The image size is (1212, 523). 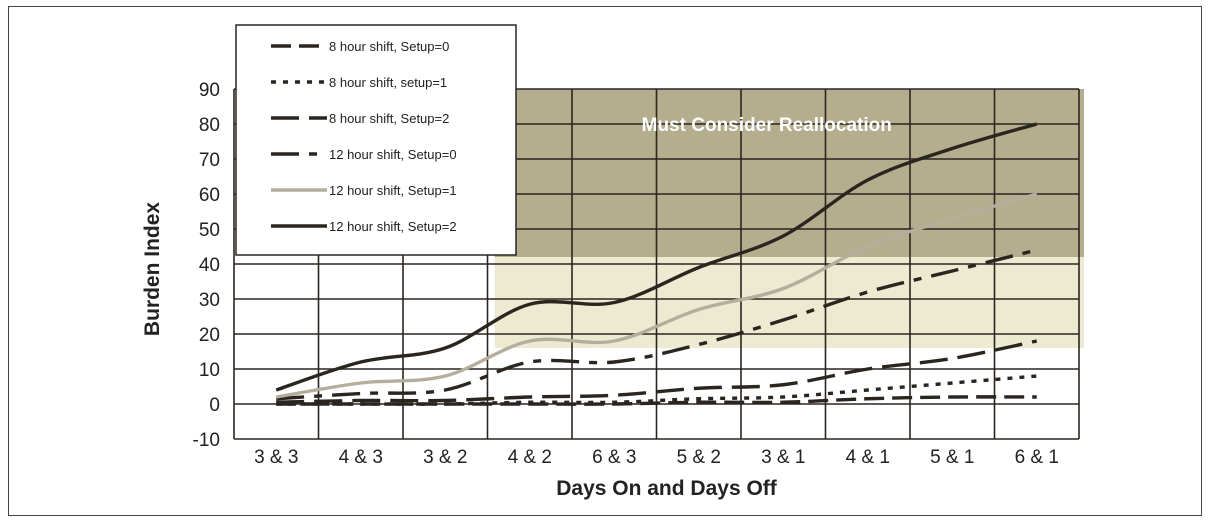 I want to click on x-tick-label: 4 & 2, so click(x=530, y=457).